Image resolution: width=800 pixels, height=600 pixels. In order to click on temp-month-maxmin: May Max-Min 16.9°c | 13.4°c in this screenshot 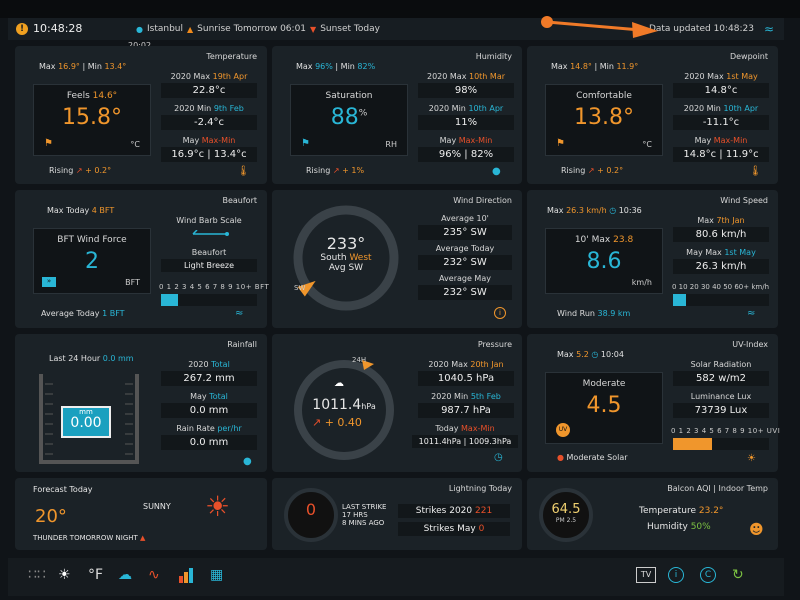, I will do `click(209, 149)`.